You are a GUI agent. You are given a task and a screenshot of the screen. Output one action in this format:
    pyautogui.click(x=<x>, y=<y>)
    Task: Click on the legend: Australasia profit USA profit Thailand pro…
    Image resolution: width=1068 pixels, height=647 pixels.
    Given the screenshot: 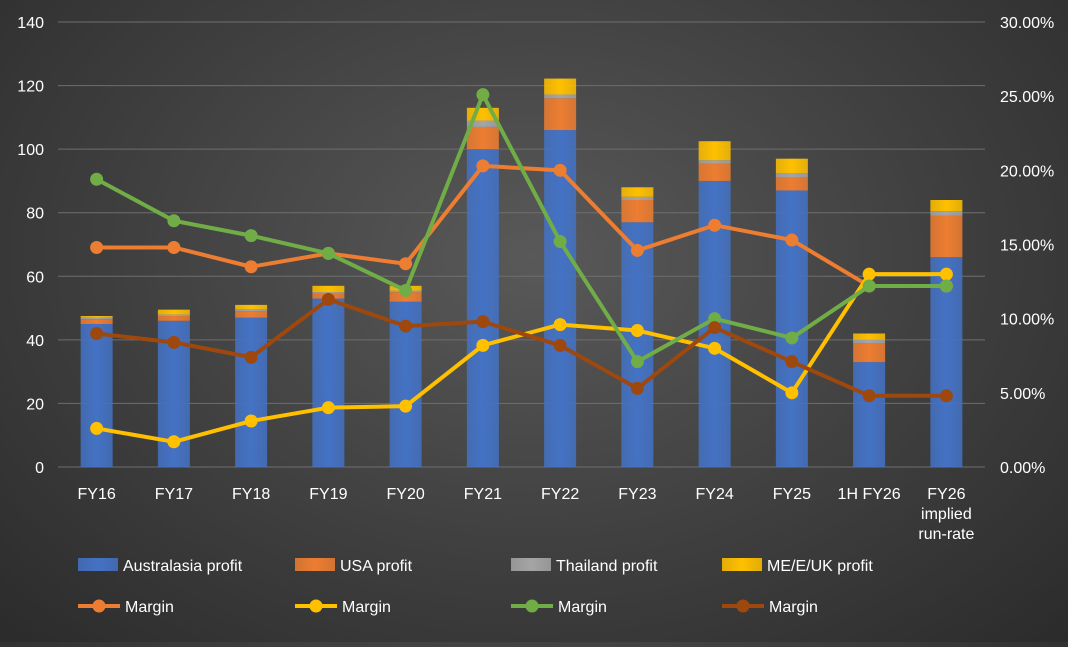 What is the action you would take?
    pyautogui.click(x=475, y=587)
    